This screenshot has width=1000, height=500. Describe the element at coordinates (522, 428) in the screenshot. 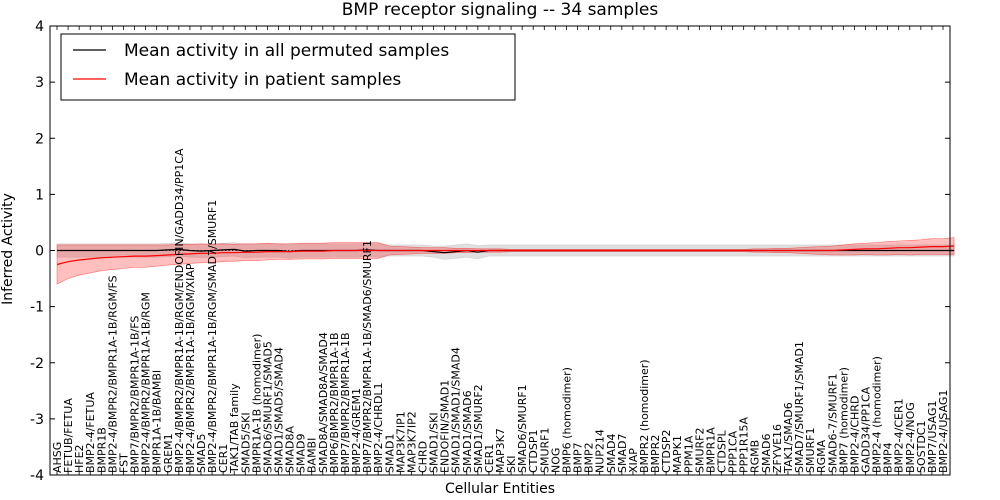

I see `x-tick-label: SMAD6/SMURF1` at that location.